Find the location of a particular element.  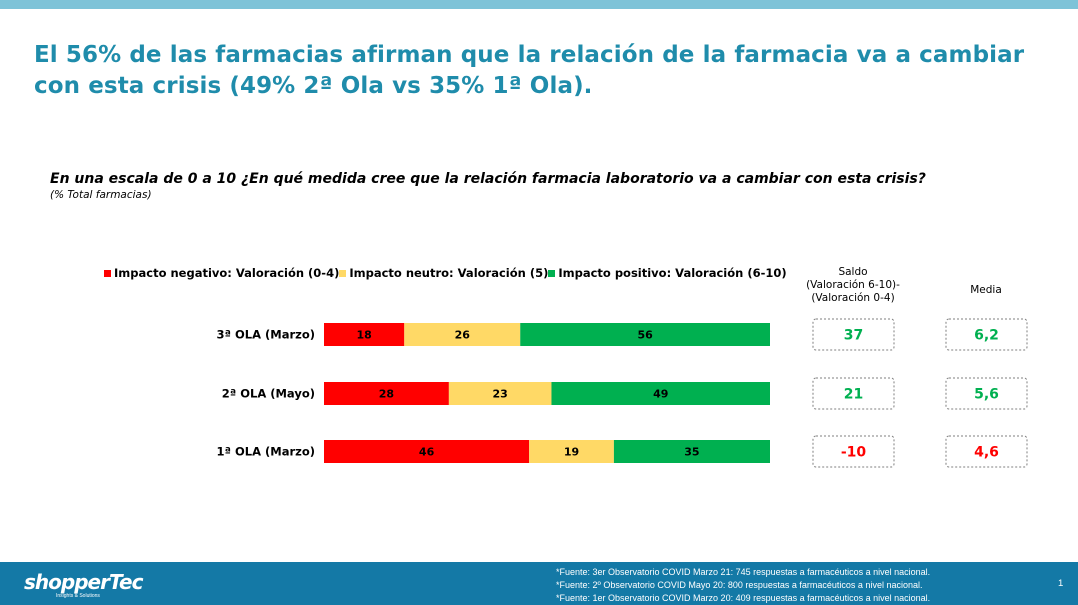

saldo-value: 37 is located at coordinates (853, 336).